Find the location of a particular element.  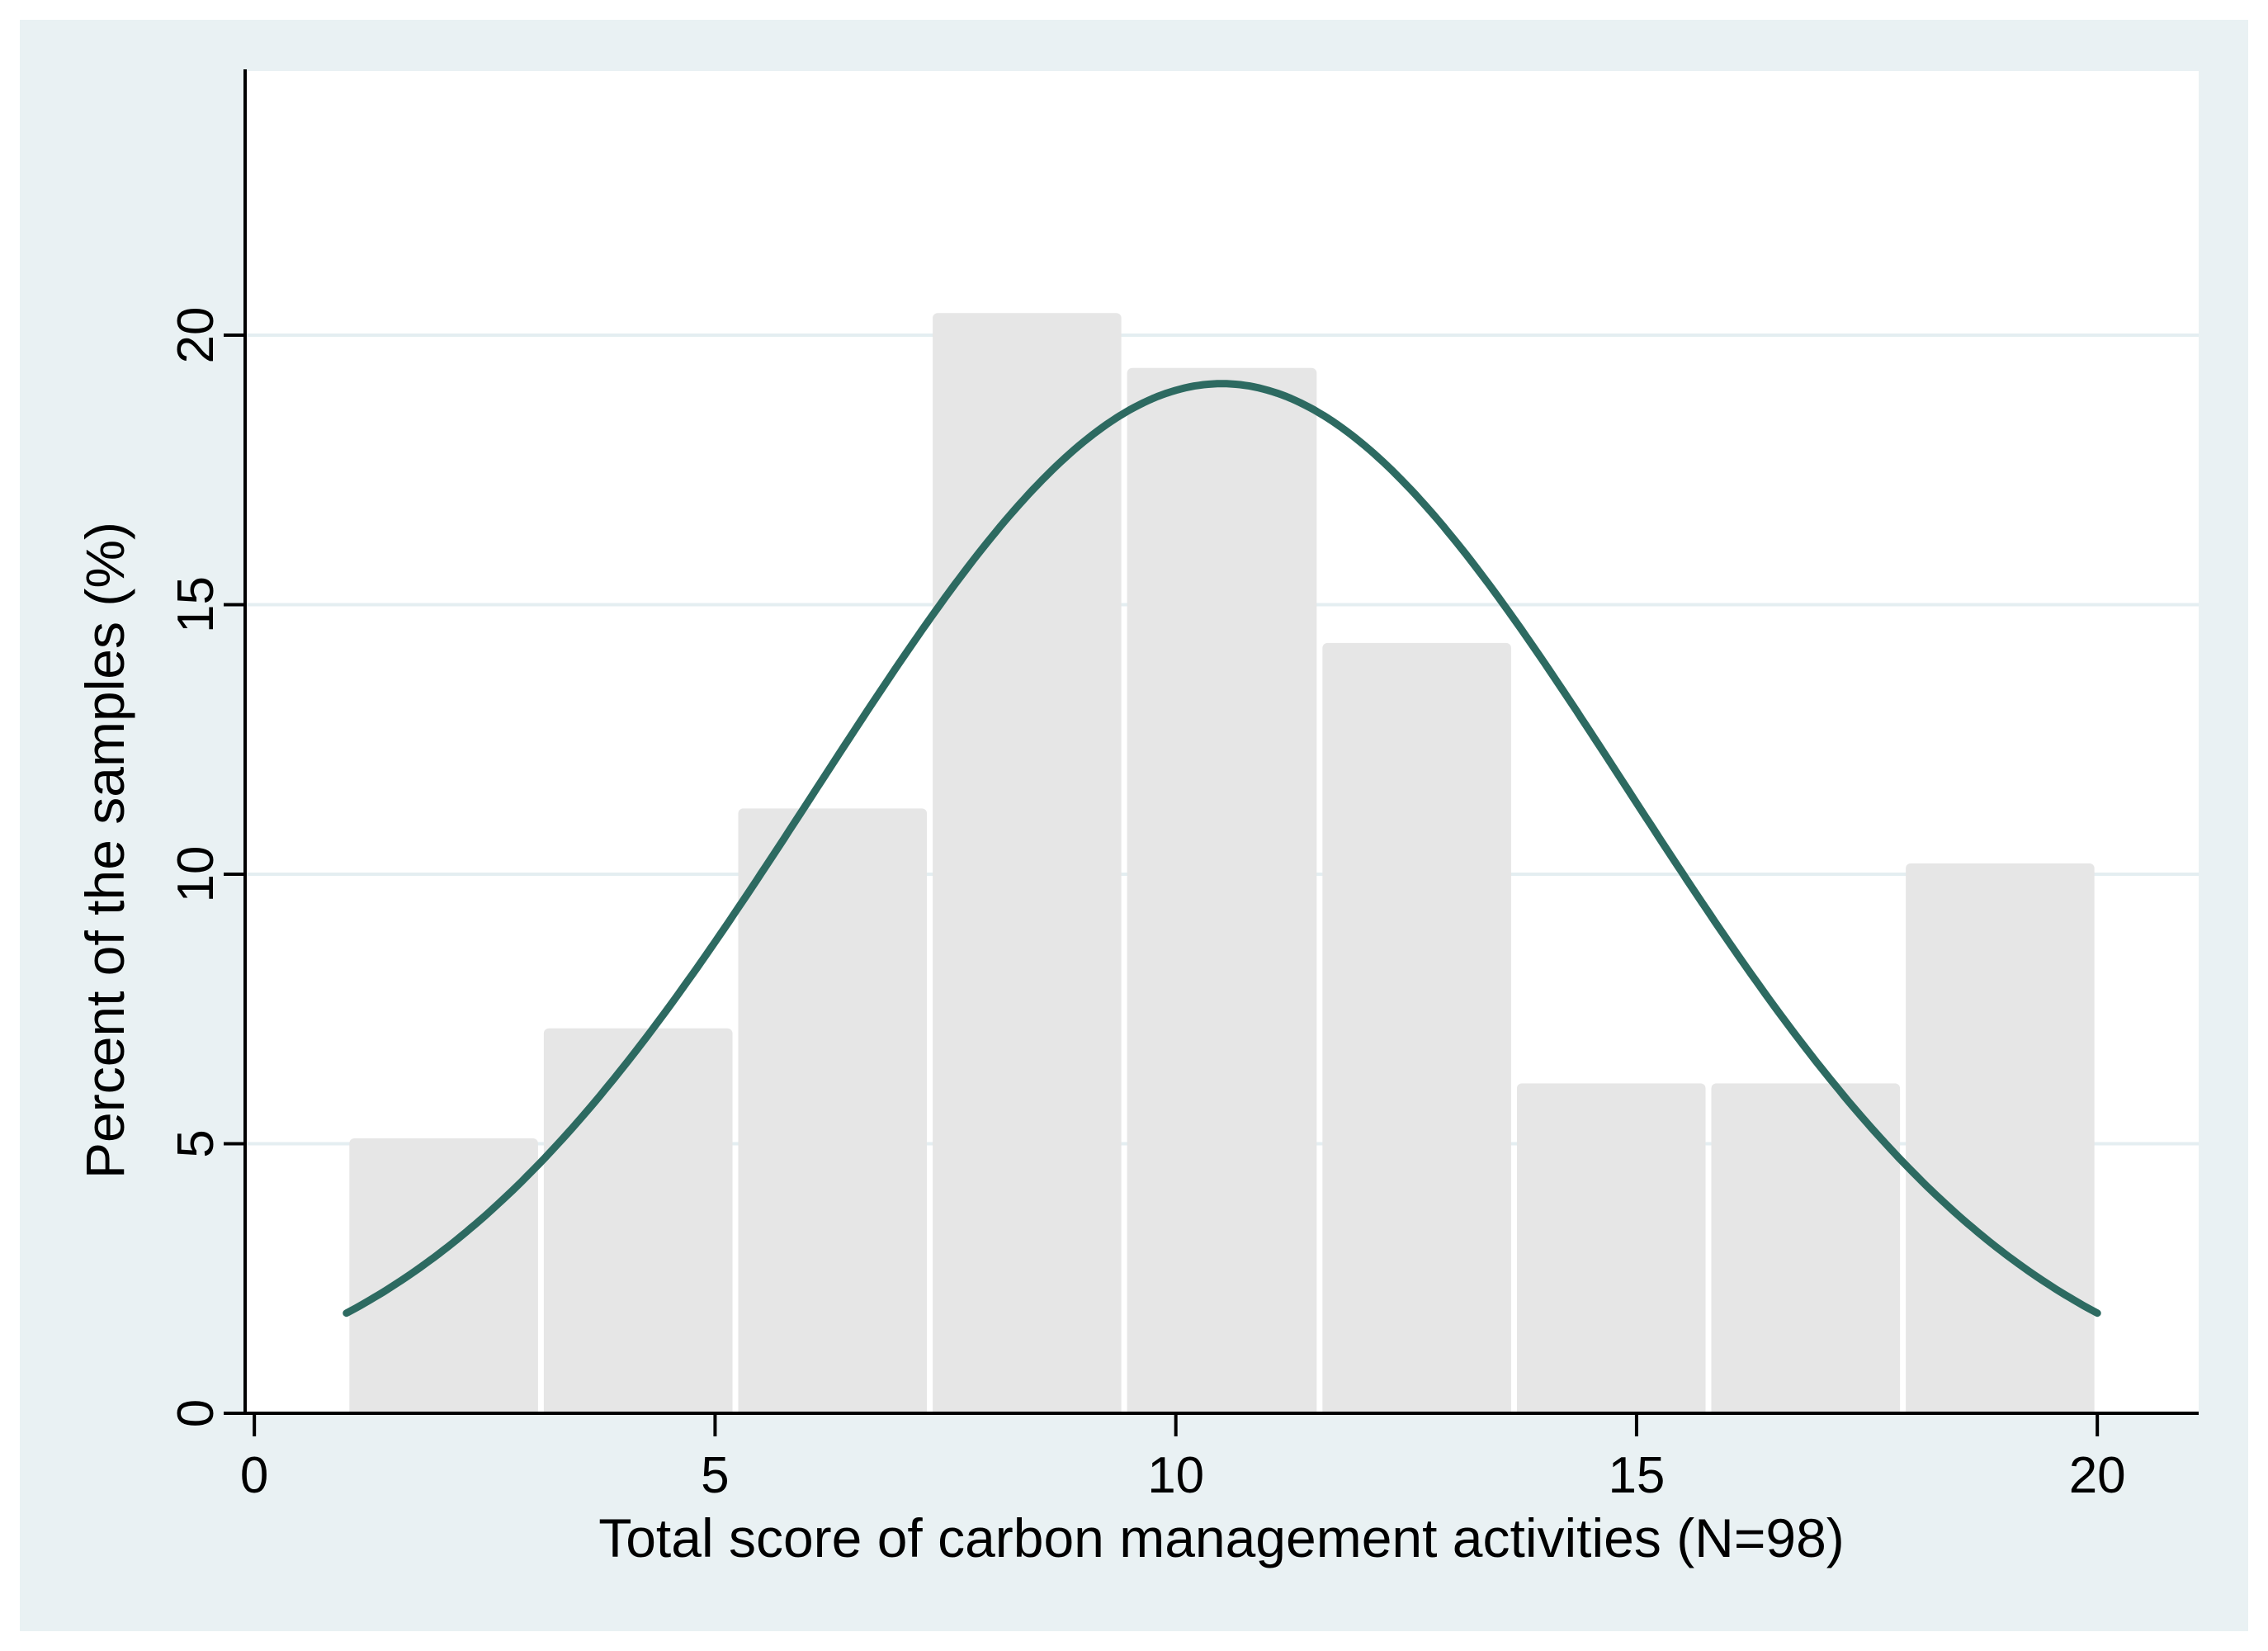

x-tick-label-15: 15 is located at coordinates (1636, 1476).